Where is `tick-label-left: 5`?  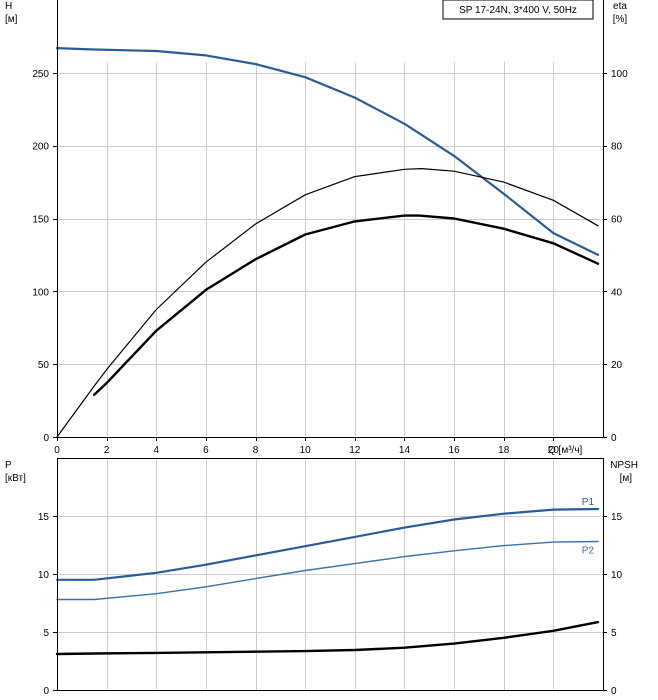 tick-label-left: 5 is located at coordinates (46, 633).